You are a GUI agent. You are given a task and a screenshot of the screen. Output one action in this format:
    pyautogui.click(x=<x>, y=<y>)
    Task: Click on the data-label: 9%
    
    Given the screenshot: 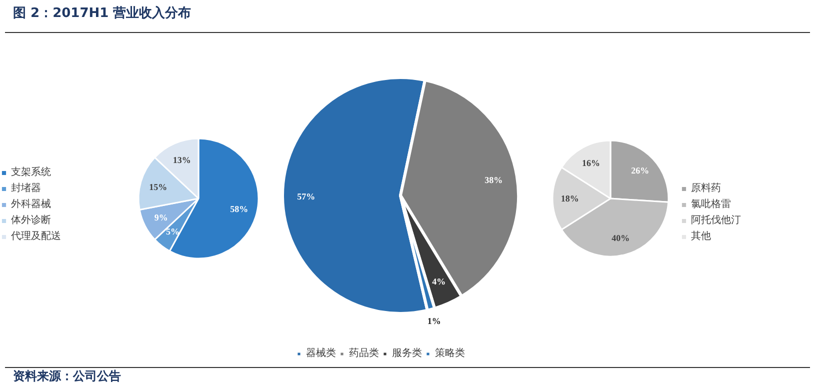 What is the action you would take?
    pyautogui.click(x=161, y=217)
    